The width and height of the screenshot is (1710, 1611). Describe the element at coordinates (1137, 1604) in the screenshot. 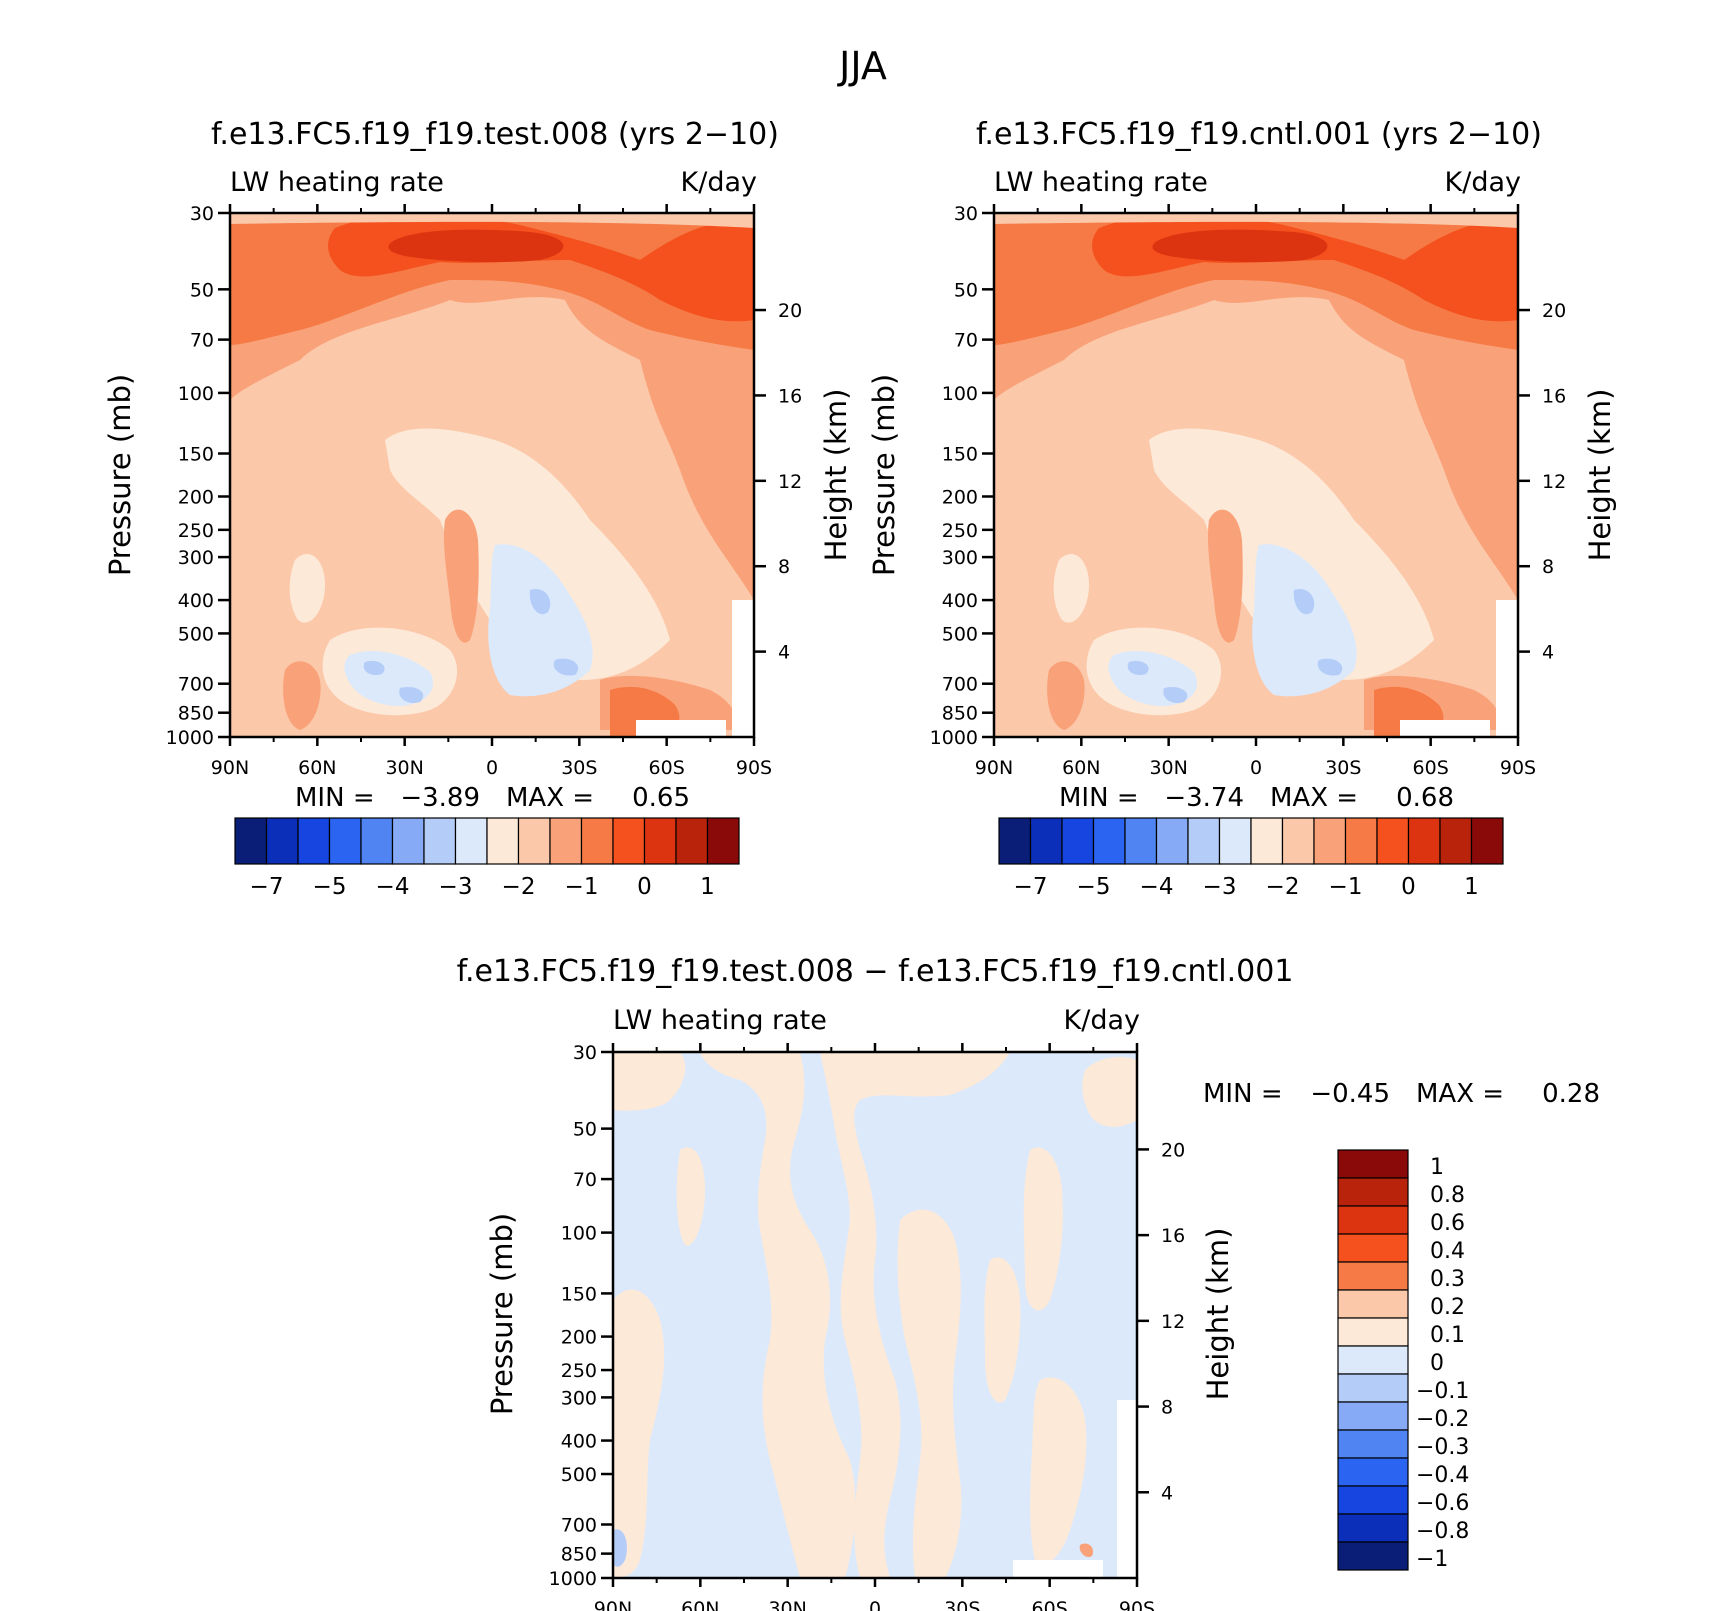

I see `x-tick-label: 90S` at that location.